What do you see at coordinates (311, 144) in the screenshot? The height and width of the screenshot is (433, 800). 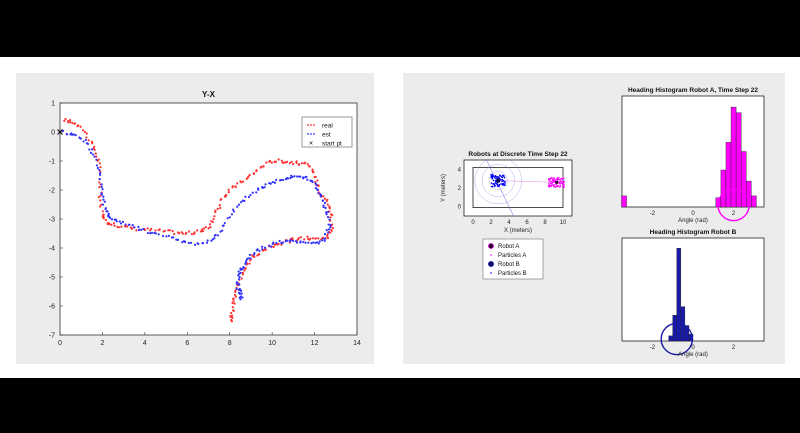 I see `legend-swatch: ×` at bounding box center [311, 144].